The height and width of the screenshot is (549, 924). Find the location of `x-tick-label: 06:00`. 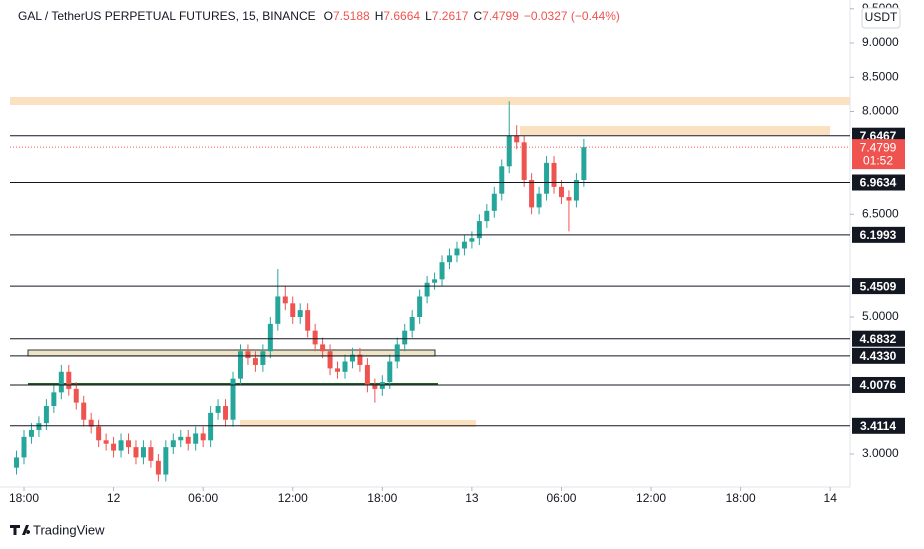

x-tick-label: 06:00 is located at coordinates (561, 498).